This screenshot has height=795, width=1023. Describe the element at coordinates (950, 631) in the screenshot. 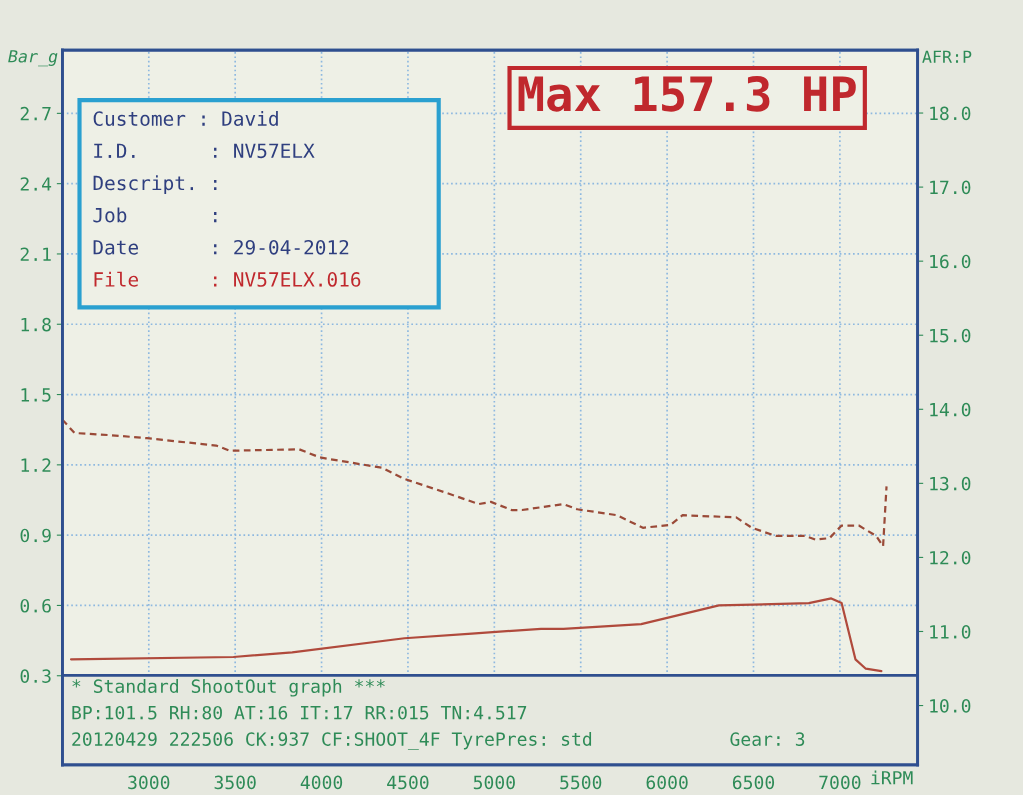

I see `y2-tick-label: 11.0` at that location.